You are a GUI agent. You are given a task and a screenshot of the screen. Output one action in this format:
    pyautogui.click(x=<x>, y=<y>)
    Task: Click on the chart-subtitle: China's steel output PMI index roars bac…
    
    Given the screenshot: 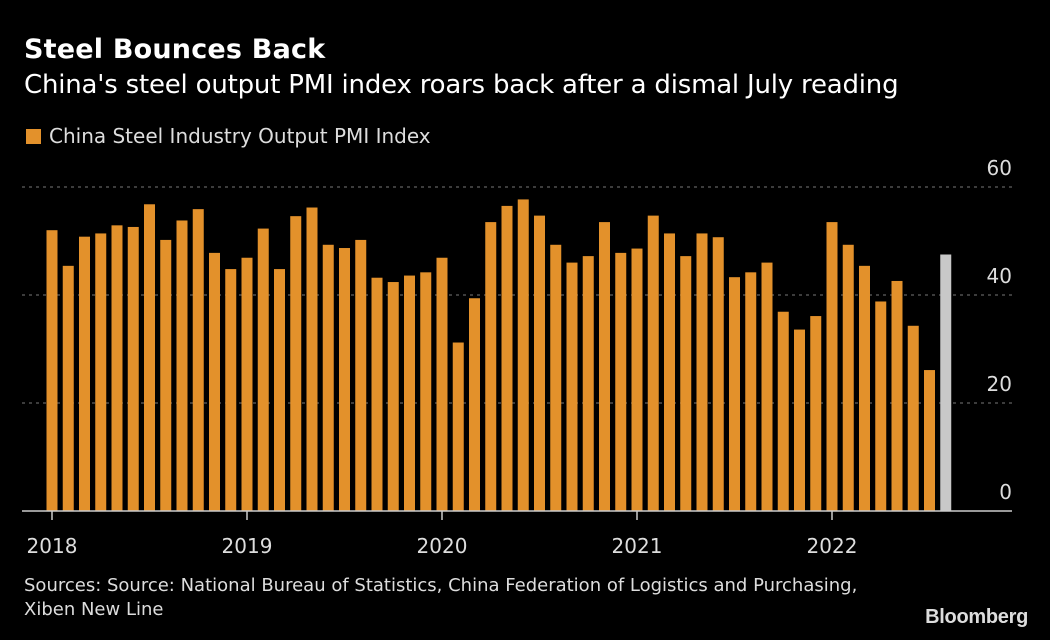 What is the action you would take?
    pyautogui.click(x=461, y=85)
    